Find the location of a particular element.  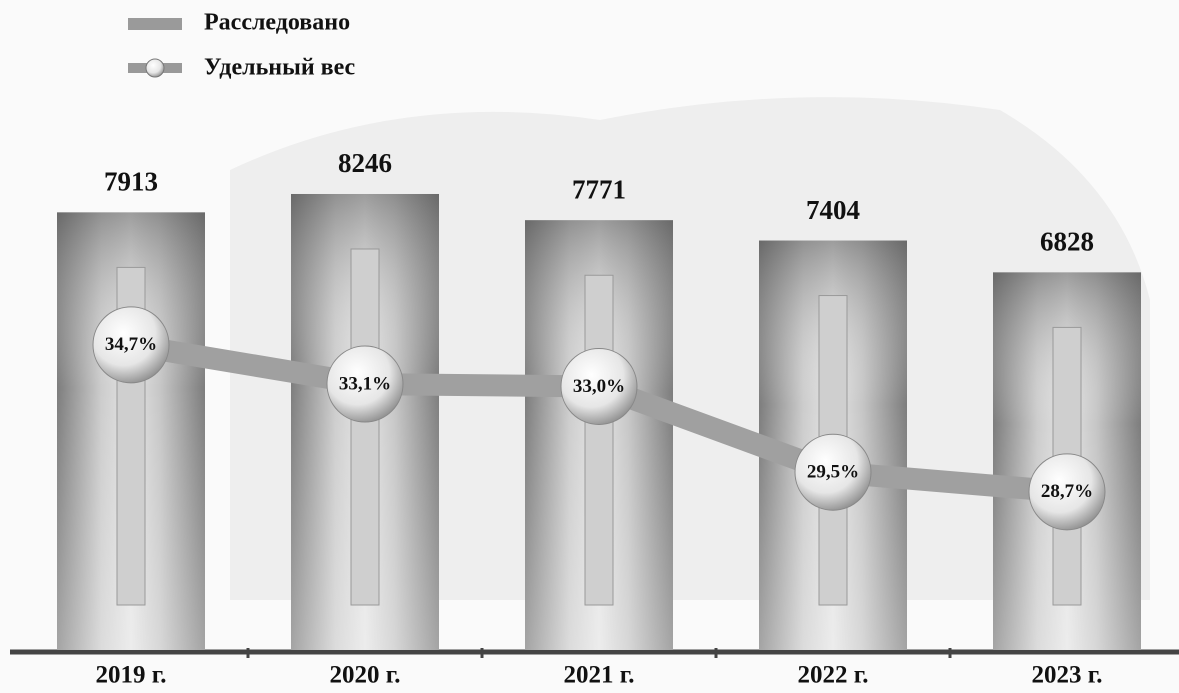

point-value-label: 28,7% is located at coordinates (1067, 491).